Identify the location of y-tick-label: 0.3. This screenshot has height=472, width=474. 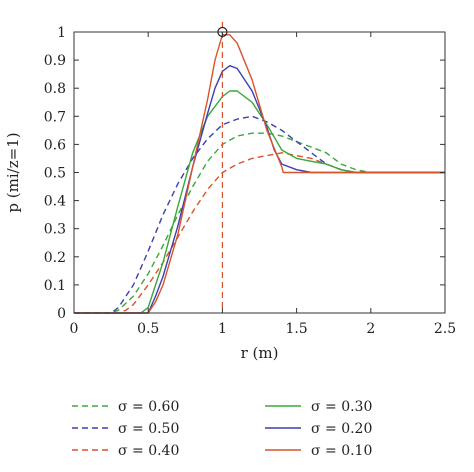
(55, 230).